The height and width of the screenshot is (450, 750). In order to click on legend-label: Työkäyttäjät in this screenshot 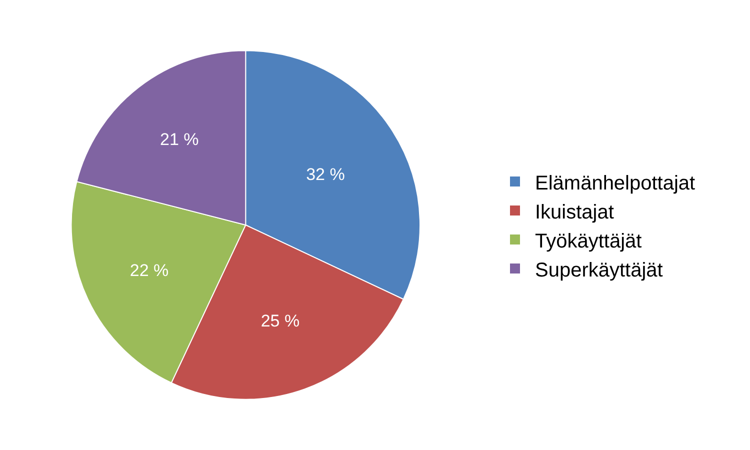, I will do `click(588, 241)`.